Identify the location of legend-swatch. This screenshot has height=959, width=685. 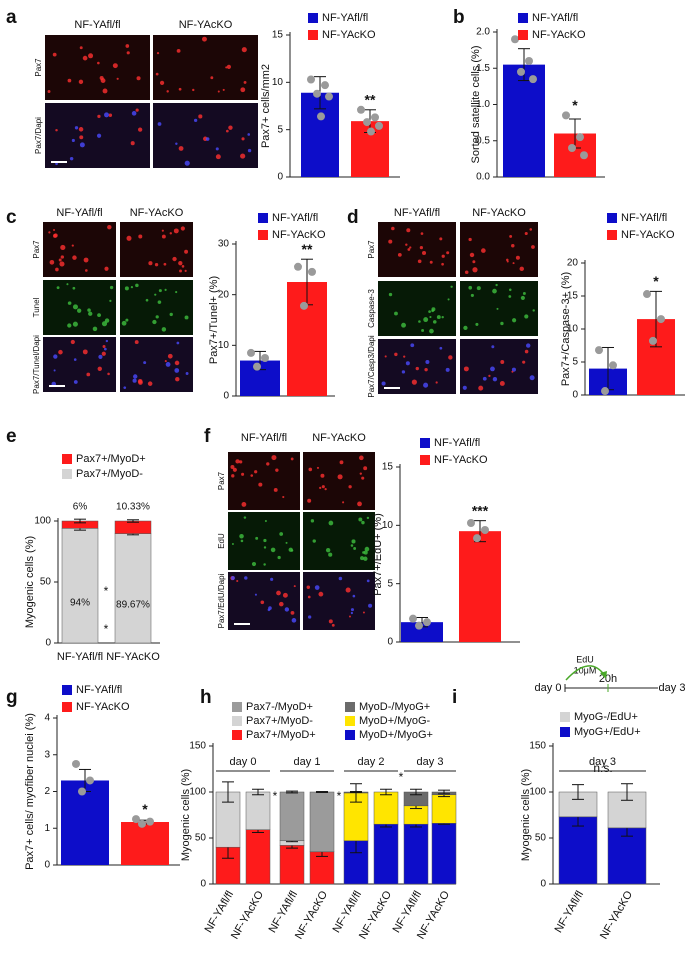
(523, 35).